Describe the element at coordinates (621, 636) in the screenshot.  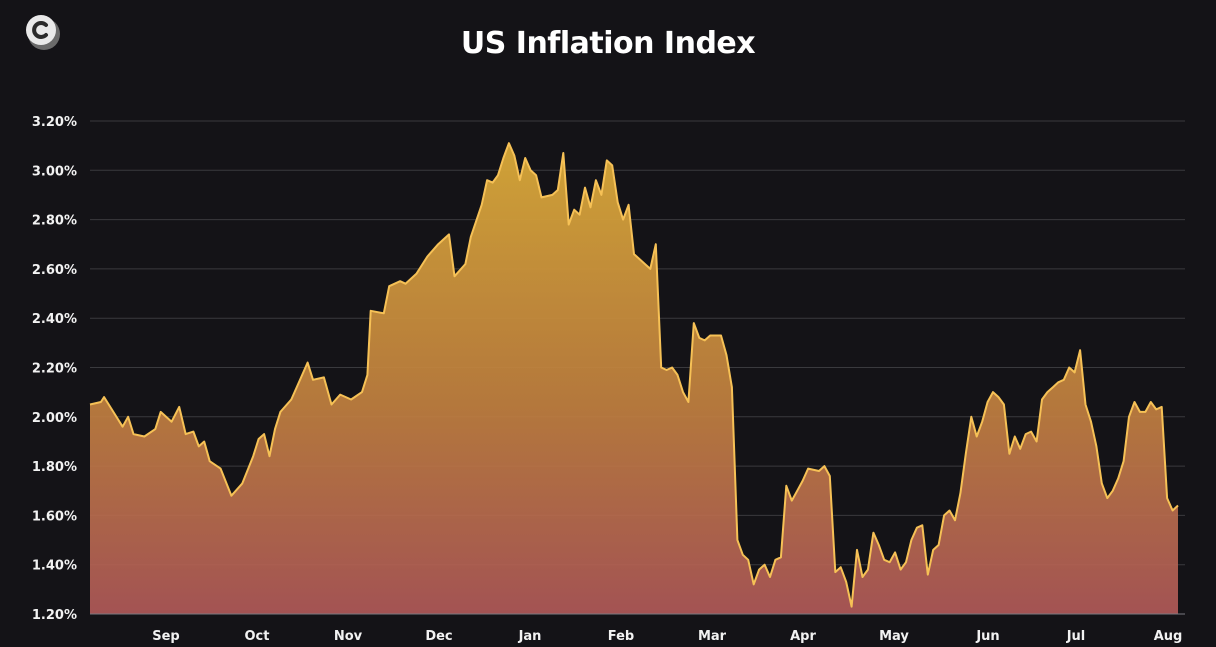
I see `x-tick-label: Feb` at that location.